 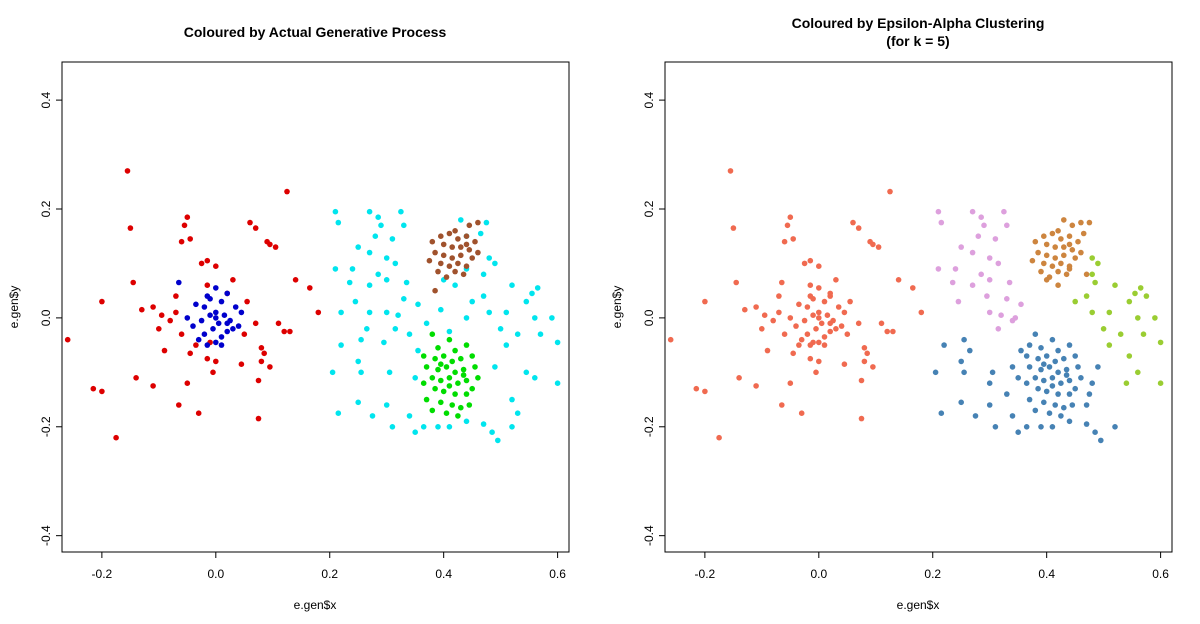 What do you see at coordinates (14, 307) in the screenshot?
I see `y-axis-label: e.gen$y` at bounding box center [14, 307].